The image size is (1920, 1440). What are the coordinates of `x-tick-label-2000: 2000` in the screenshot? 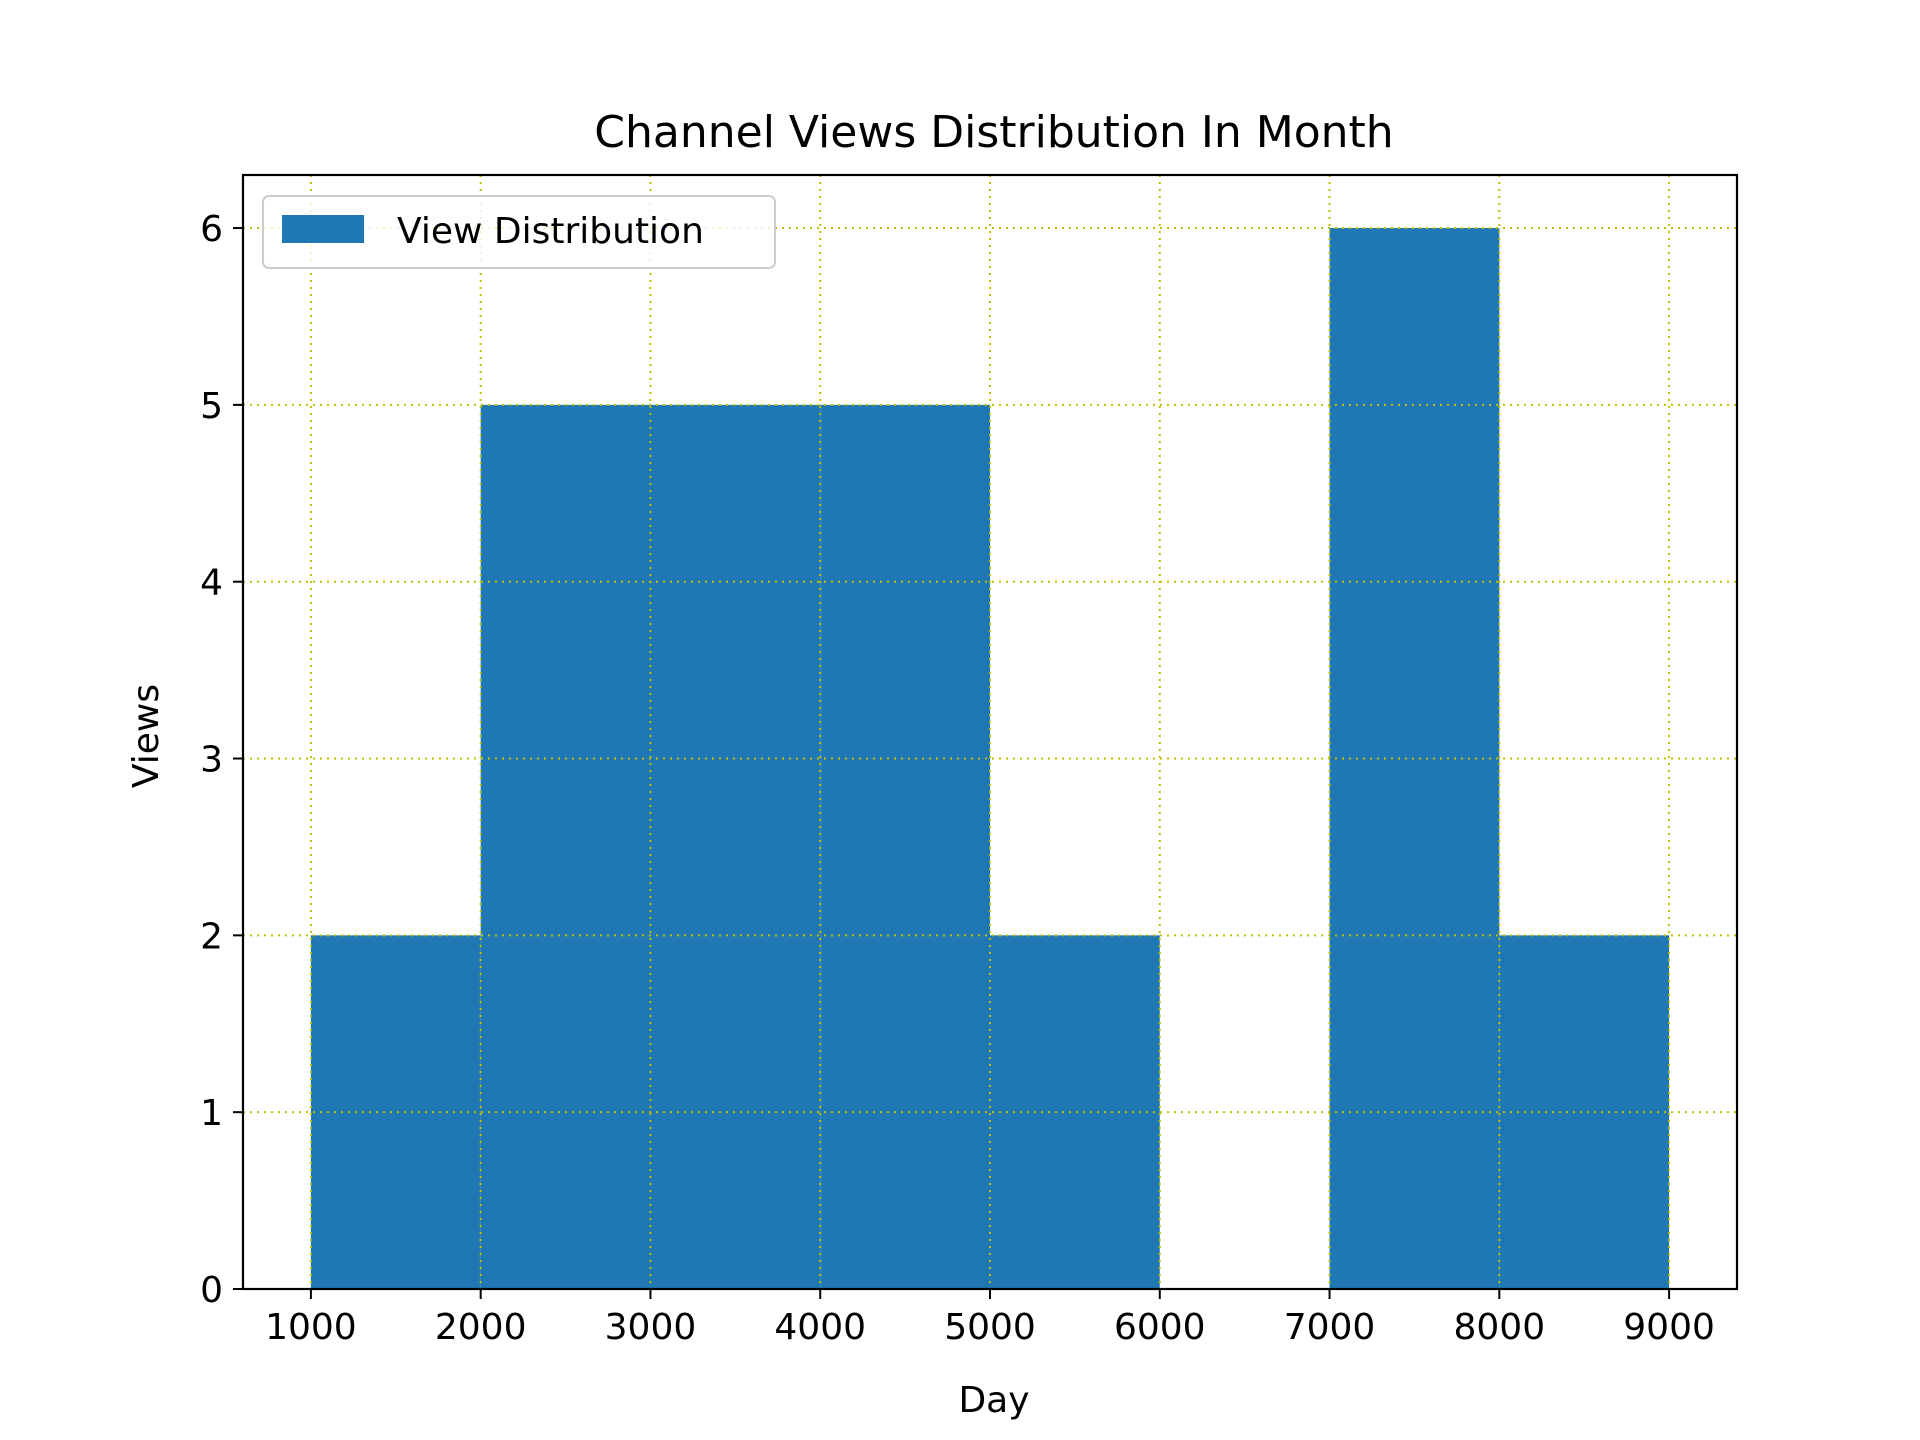 It's located at (481, 1327).